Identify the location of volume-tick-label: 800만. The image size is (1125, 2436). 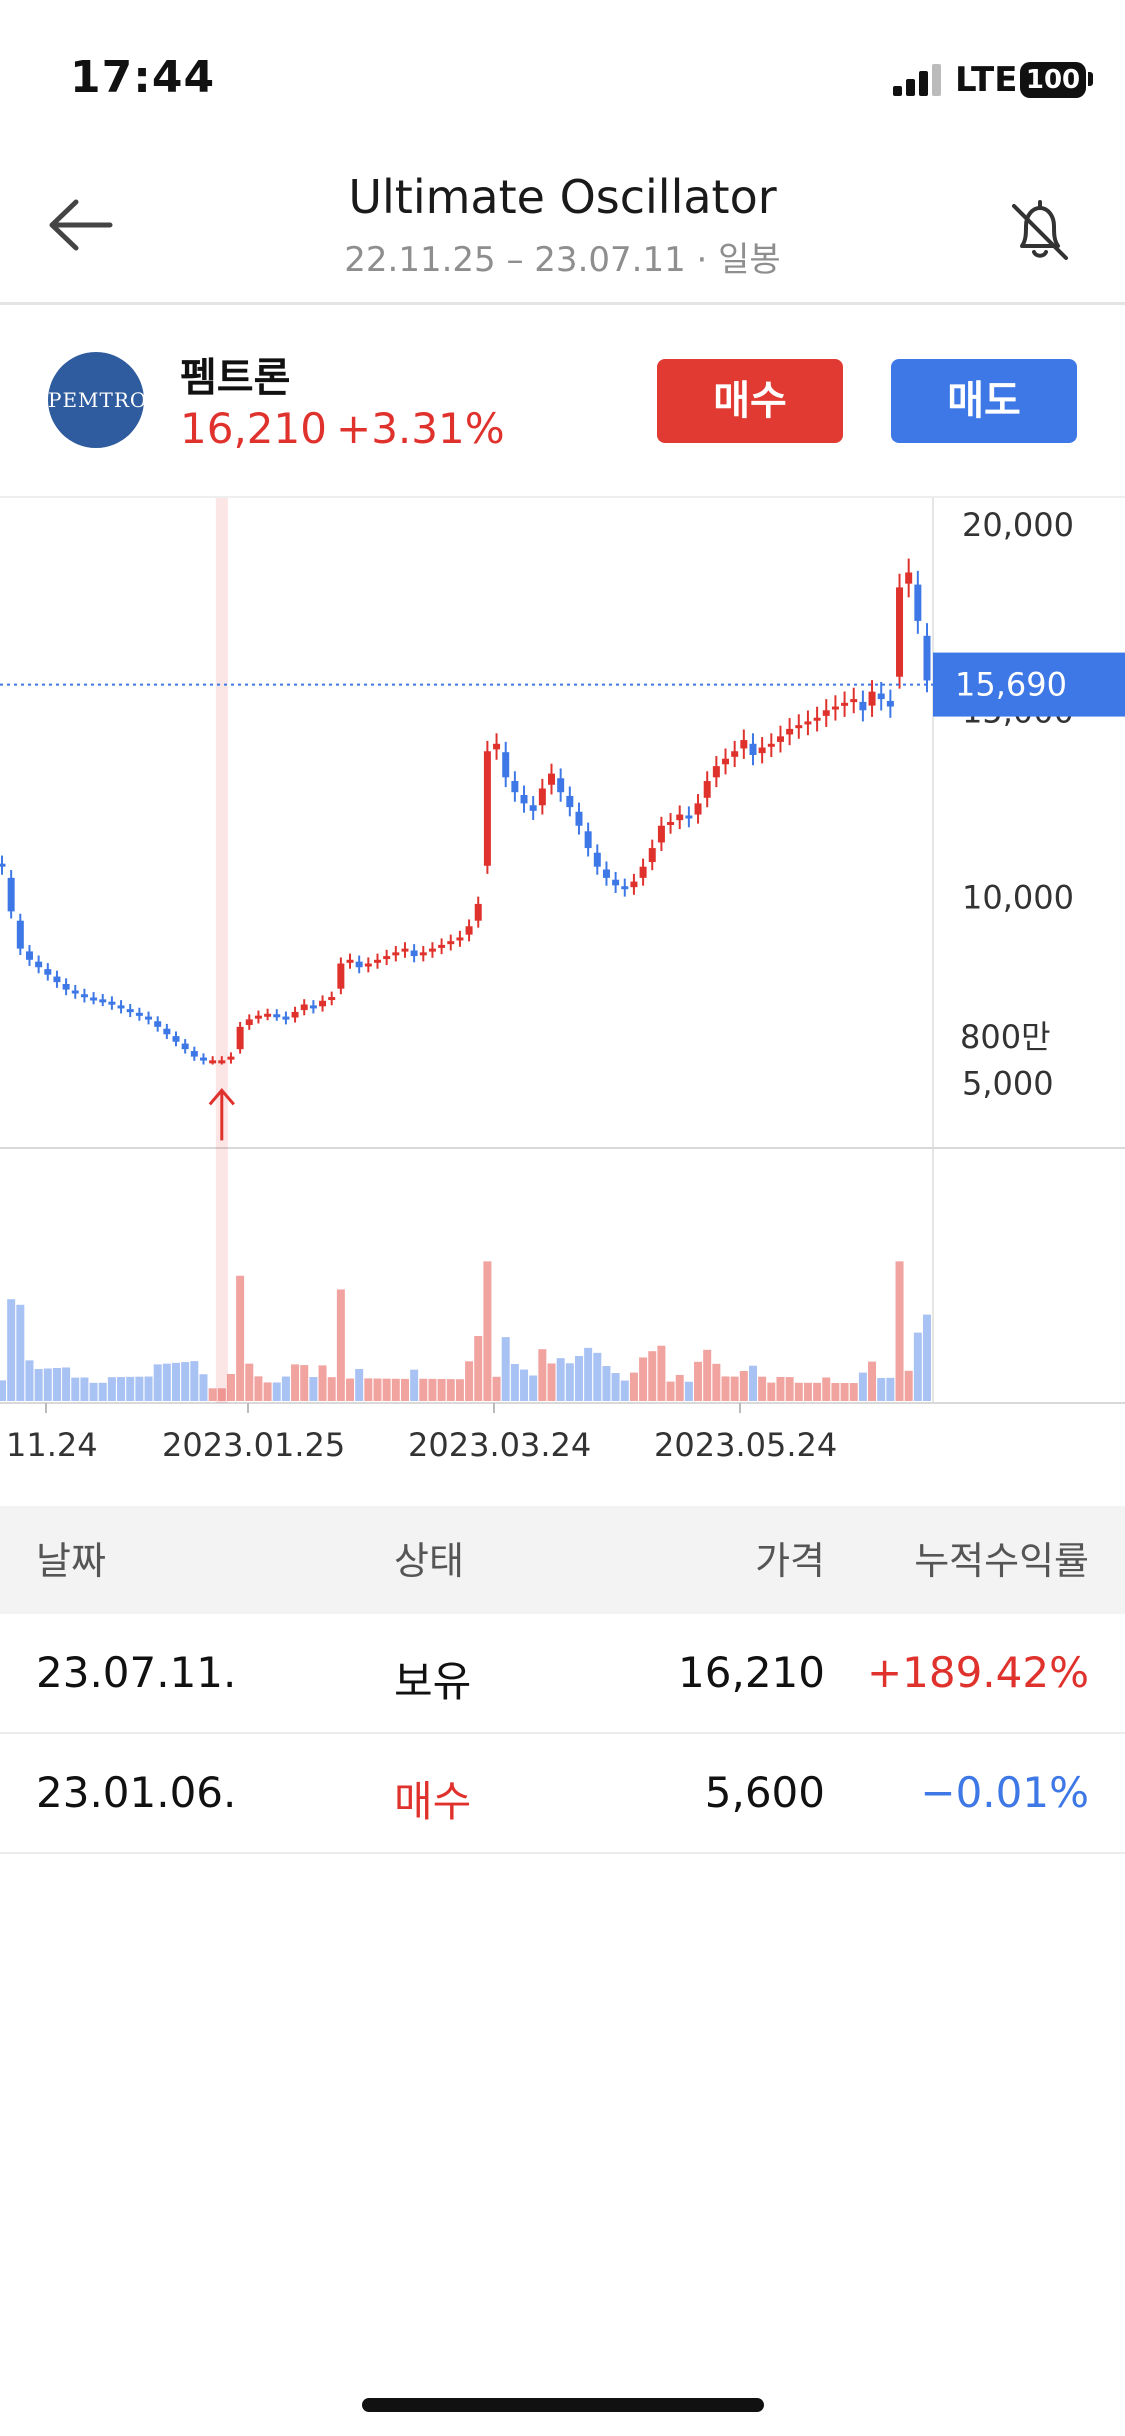
(1005, 1037).